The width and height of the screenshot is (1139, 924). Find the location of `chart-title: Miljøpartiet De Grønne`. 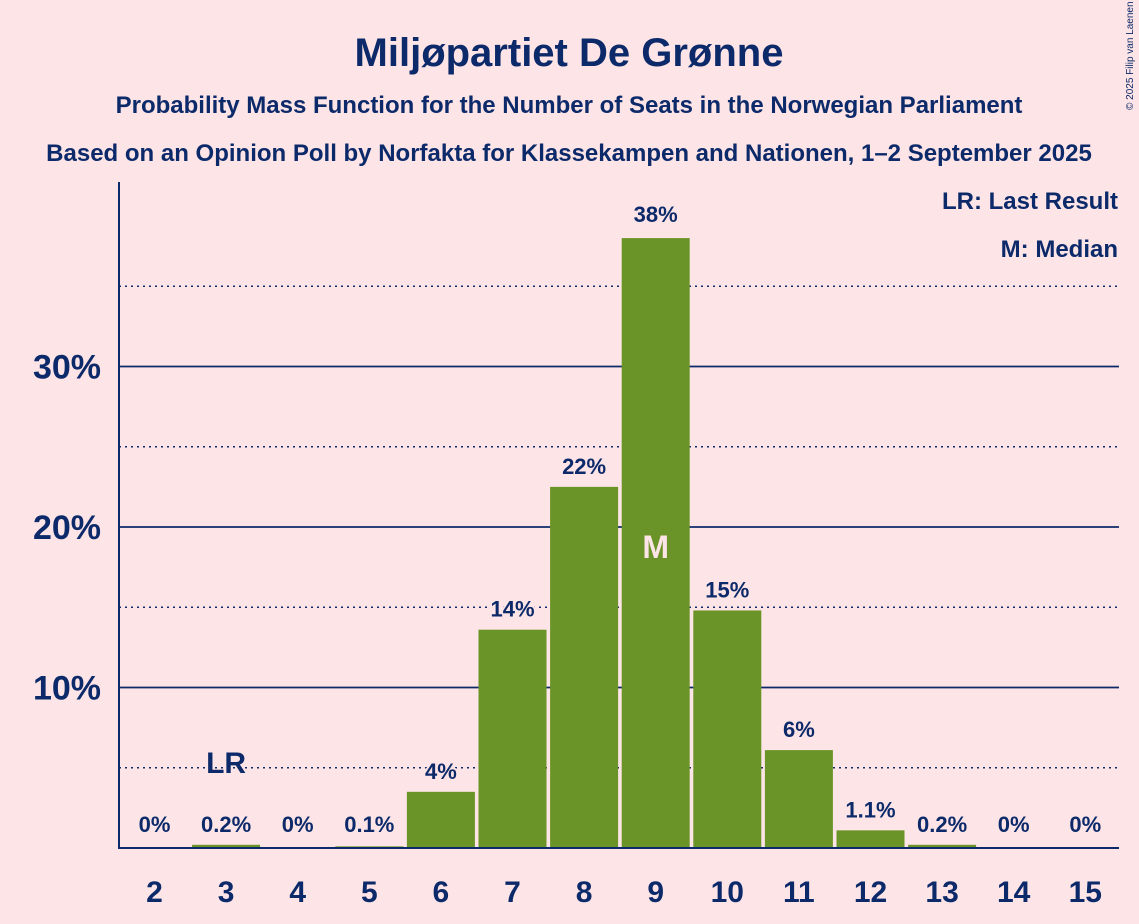

chart-title: Miljøpartiet De Grønne is located at coordinates (569, 53).